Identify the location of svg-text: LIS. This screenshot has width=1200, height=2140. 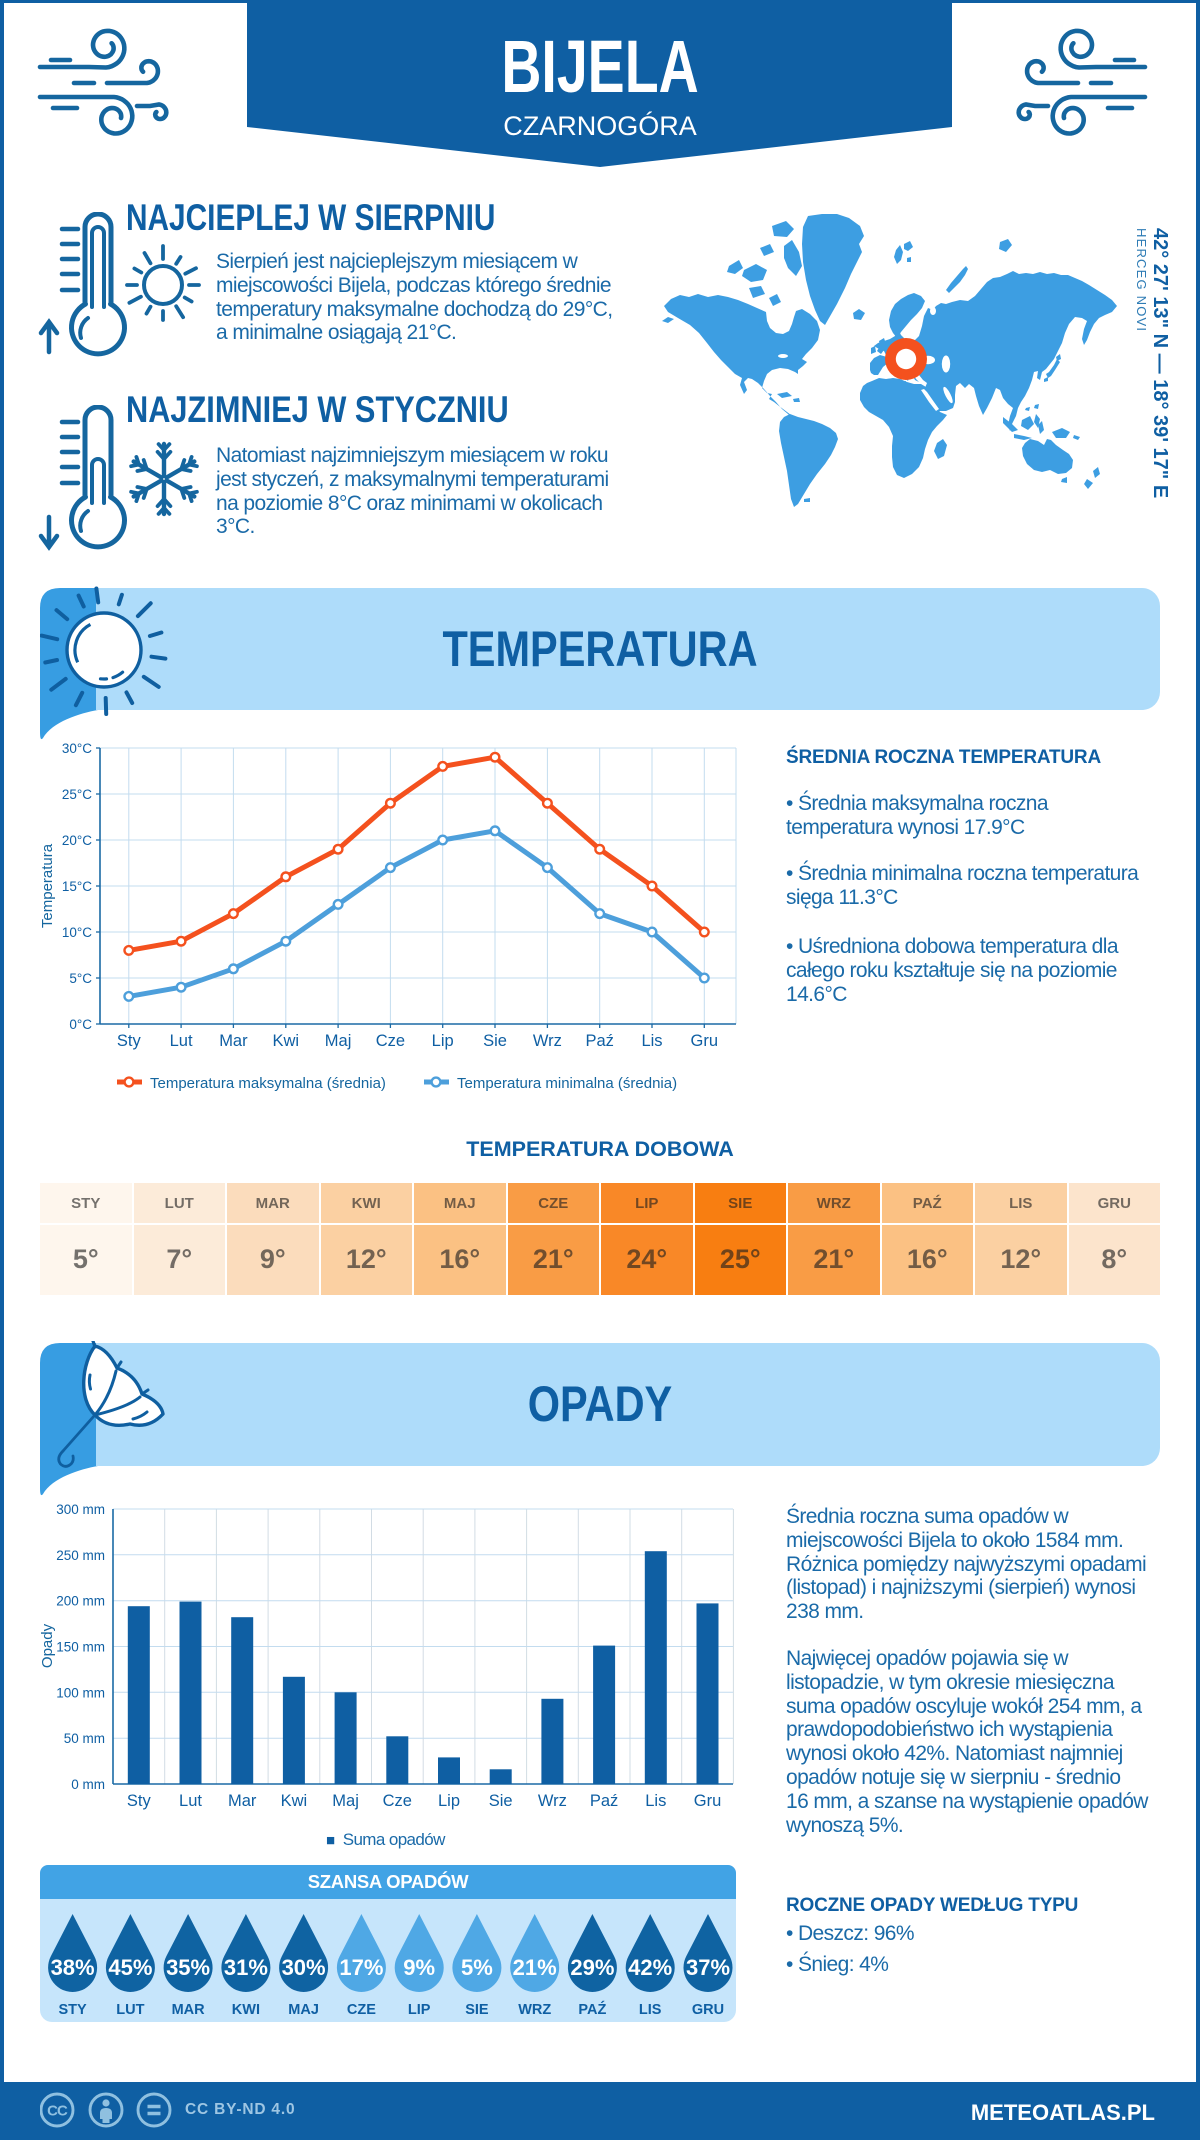
(650, 2010).